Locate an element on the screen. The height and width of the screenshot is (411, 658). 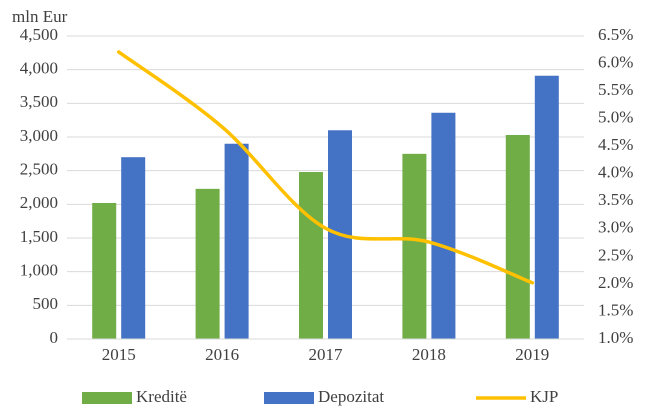
x-tick-label: 2018 is located at coordinates (429, 354).